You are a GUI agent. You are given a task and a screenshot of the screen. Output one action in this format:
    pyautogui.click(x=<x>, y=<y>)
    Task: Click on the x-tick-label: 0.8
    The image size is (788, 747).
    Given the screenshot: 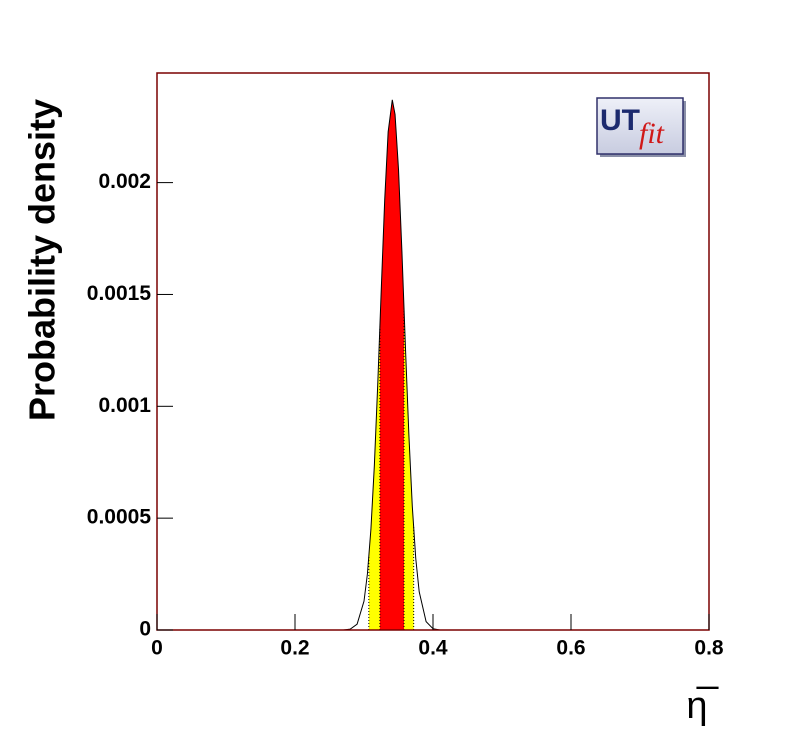 What is the action you would take?
    pyautogui.click(x=709, y=648)
    